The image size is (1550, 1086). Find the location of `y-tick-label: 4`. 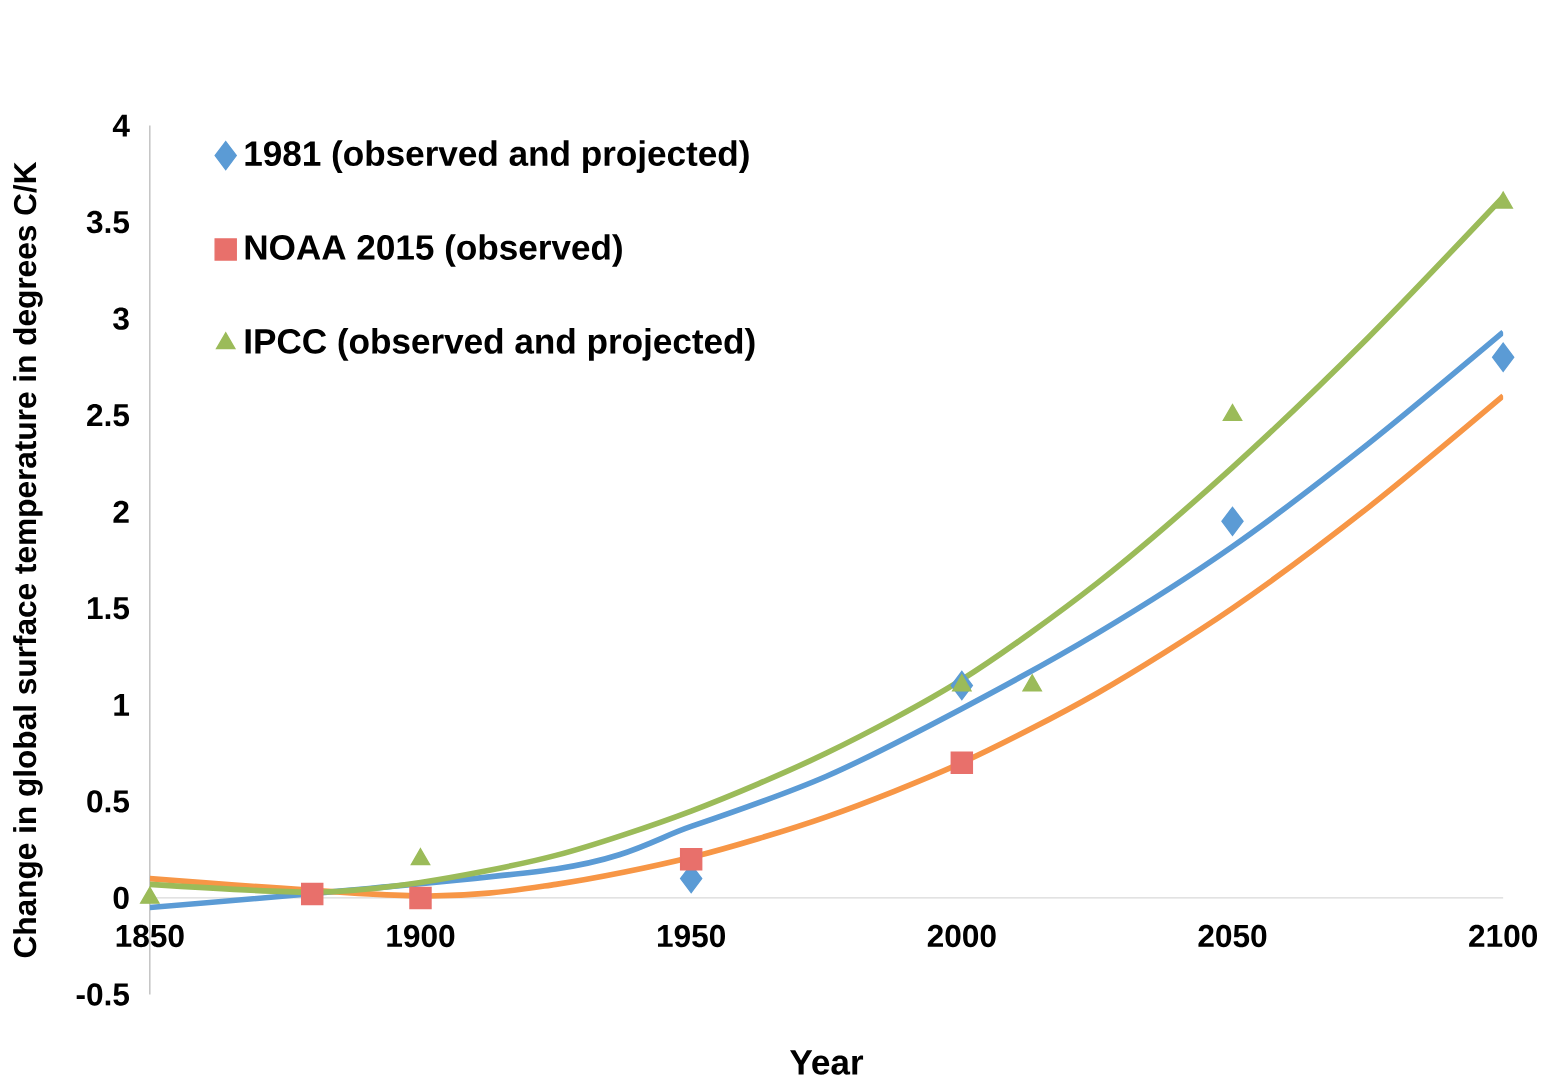

y-tick-label: 4 is located at coordinates (121, 125).